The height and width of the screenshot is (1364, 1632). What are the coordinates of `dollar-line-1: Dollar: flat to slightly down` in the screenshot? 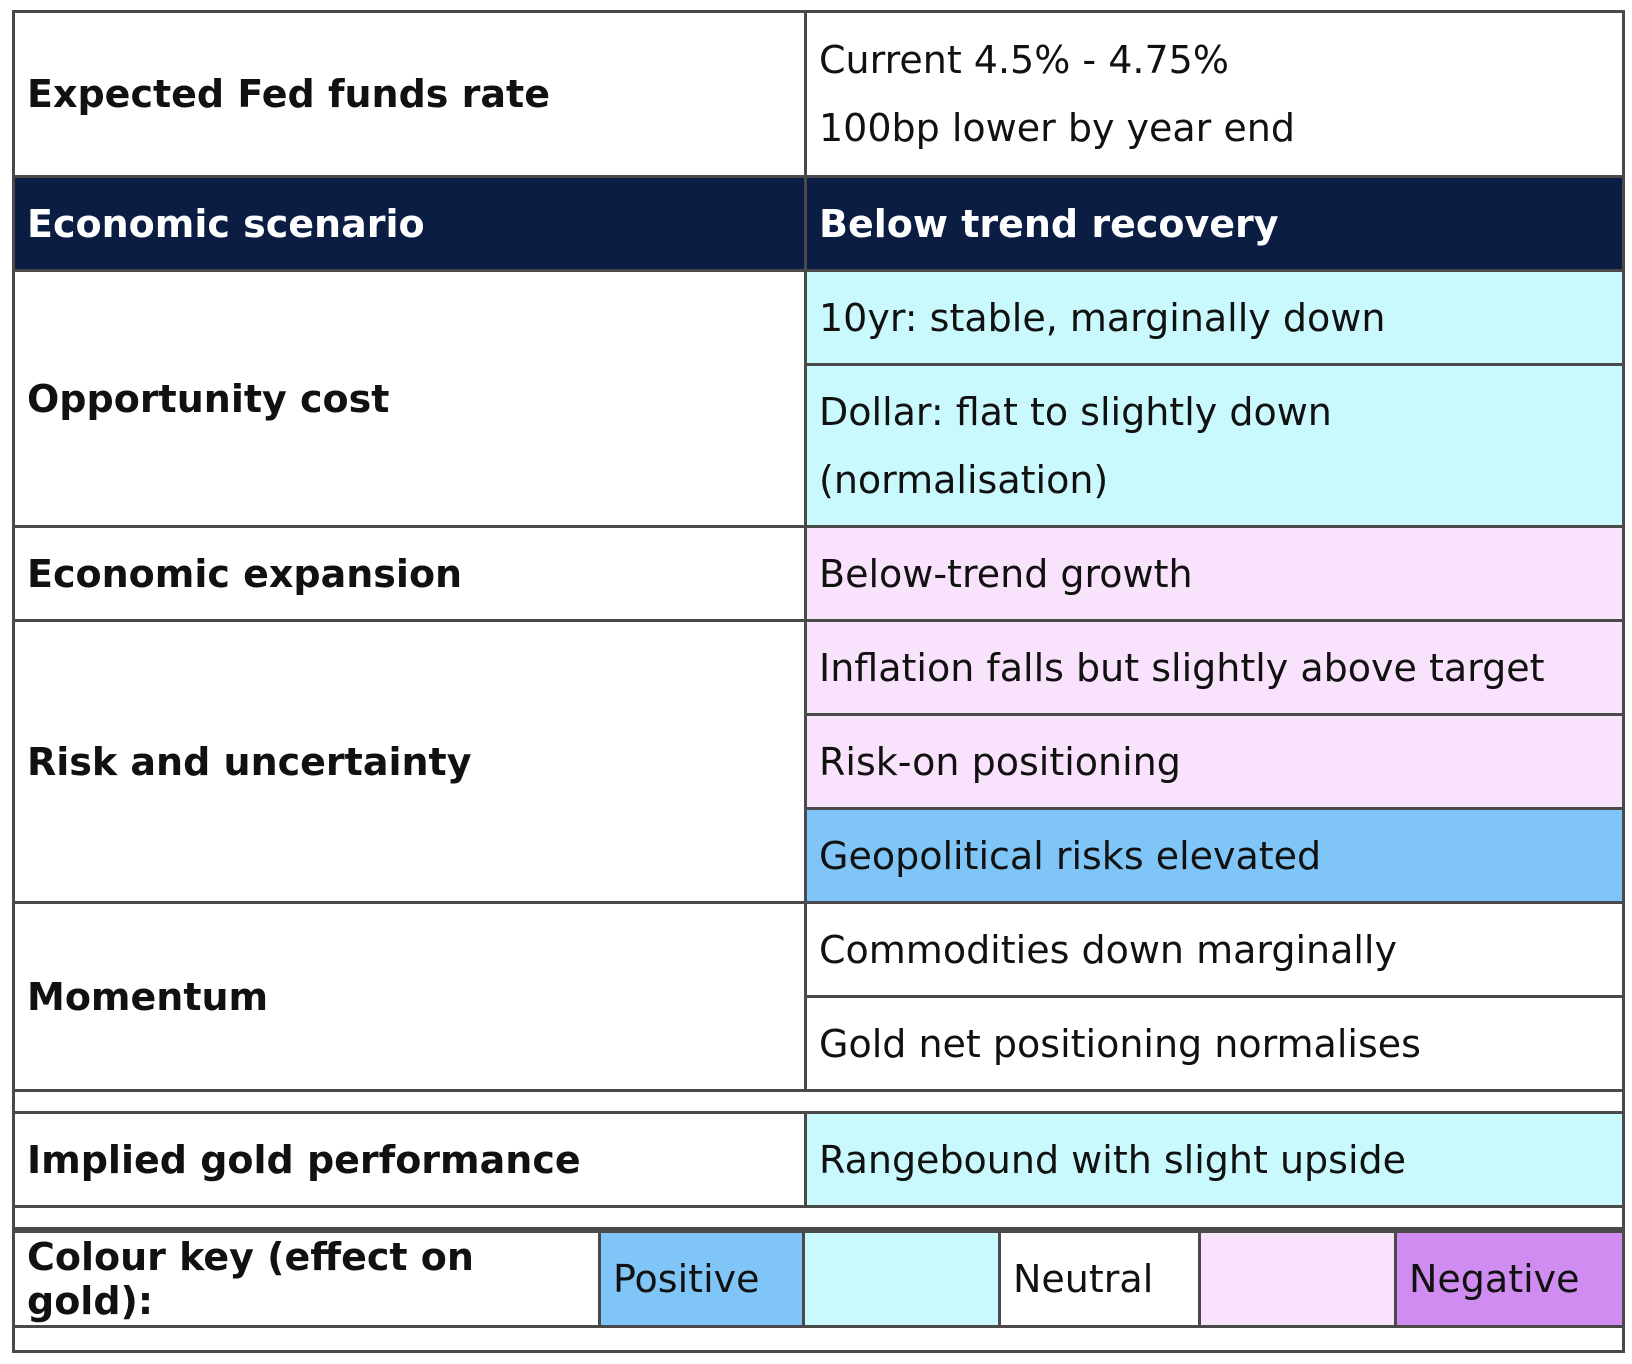 It's located at (1075, 411).